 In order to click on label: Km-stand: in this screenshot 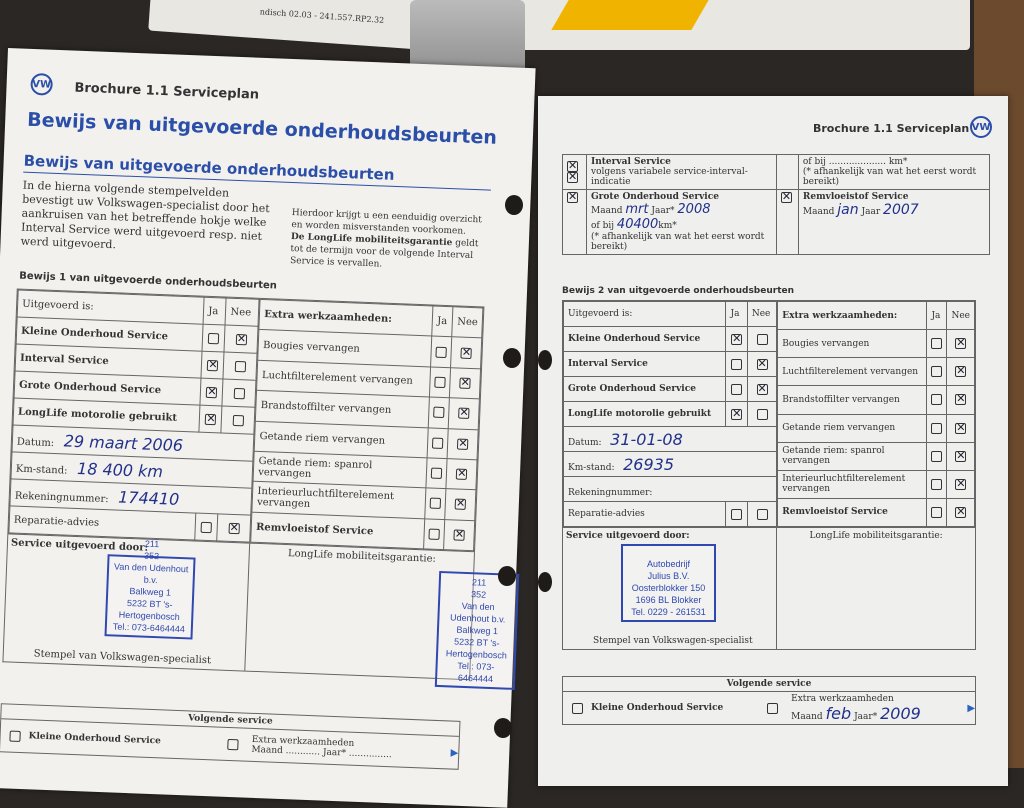, I will do `click(591, 467)`.